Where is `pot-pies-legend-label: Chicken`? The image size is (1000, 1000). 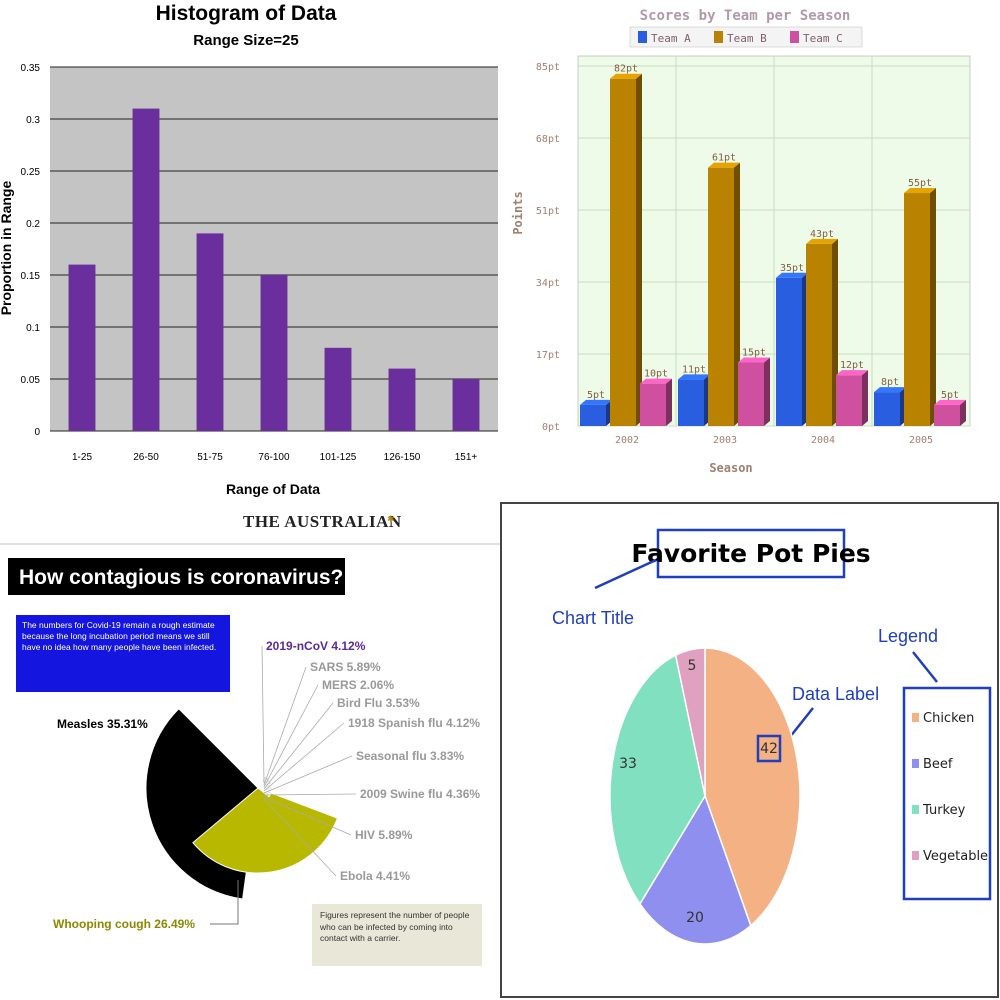 pot-pies-legend-label: Chicken is located at coordinates (948, 718).